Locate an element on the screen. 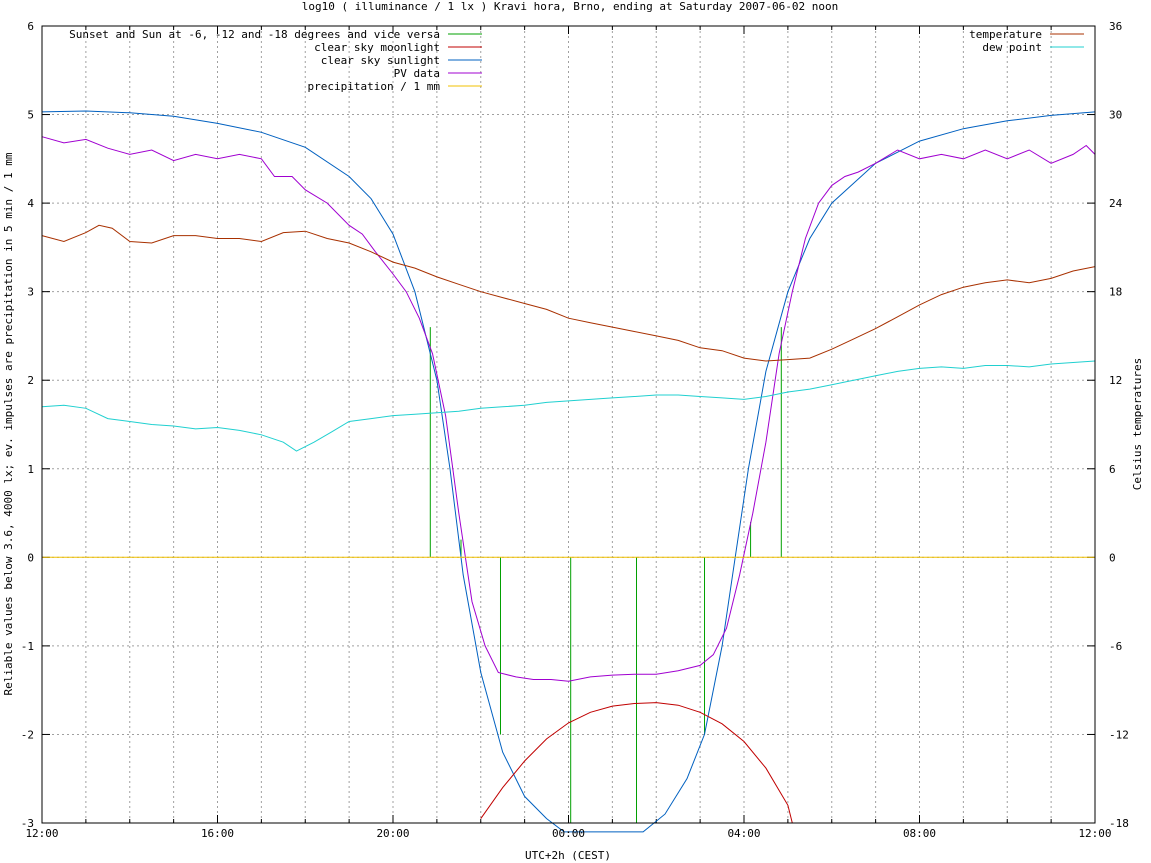 This screenshot has width=1151, height=863. series-line-dew-point is located at coordinates (568, 406).